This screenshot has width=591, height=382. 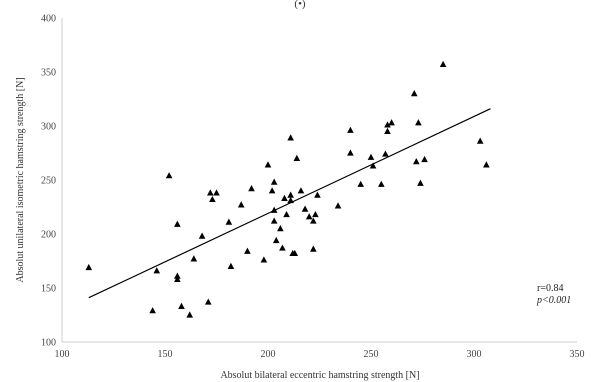 I want to click on x-tick-label: 150, so click(x=165, y=354).